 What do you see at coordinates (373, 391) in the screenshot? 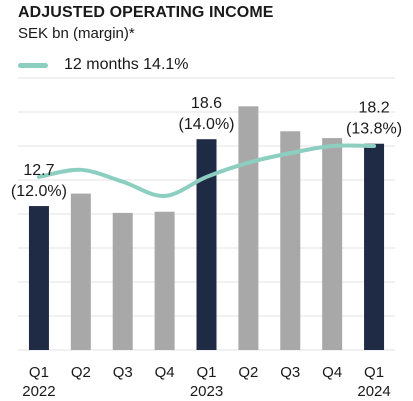
I see `year-label: 2024` at bounding box center [373, 391].